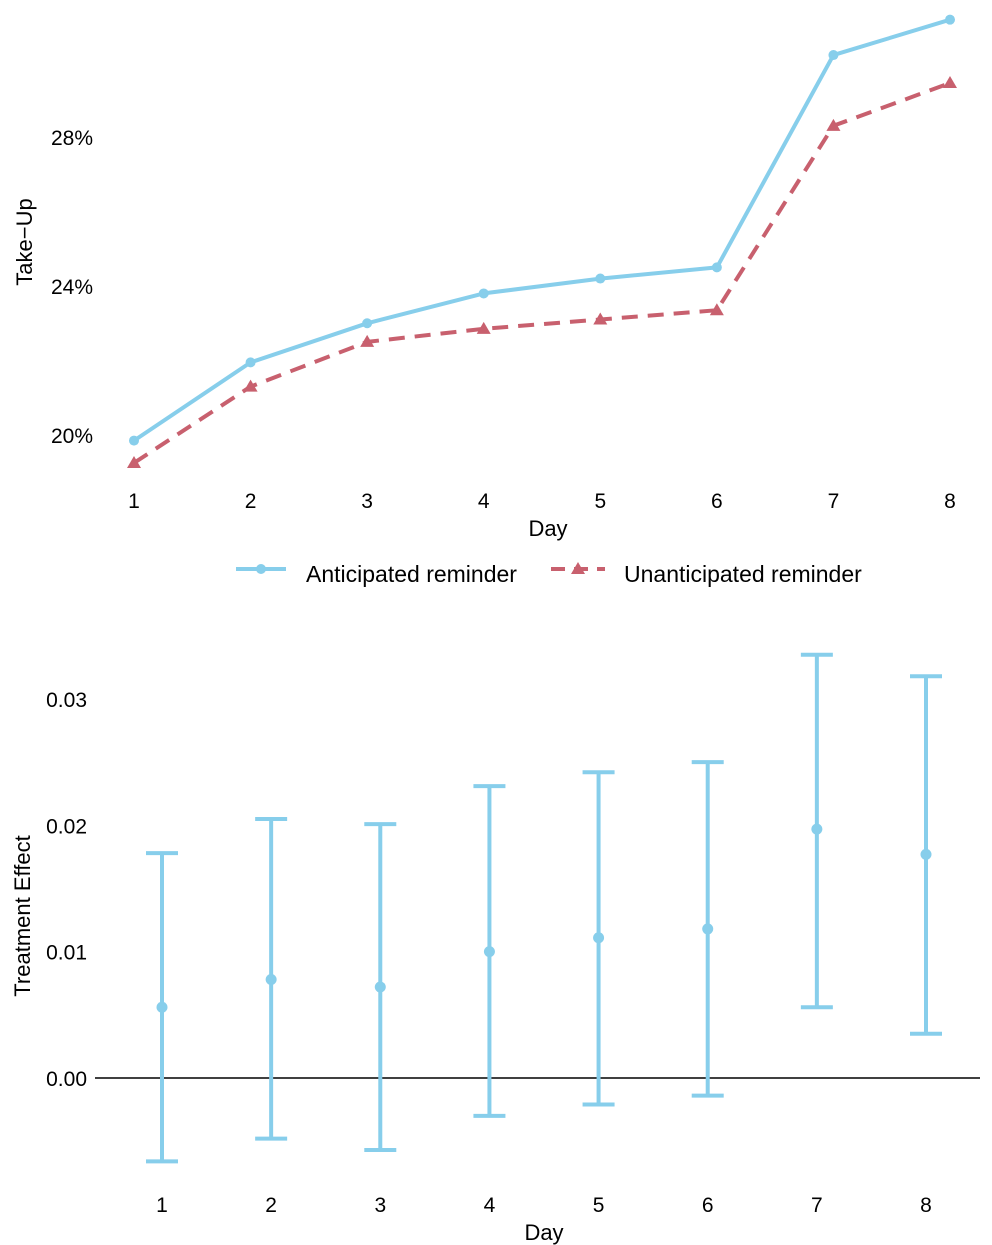  Describe the element at coordinates (261, 569) in the screenshot. I see `legend-anticipated-marker` at that location.